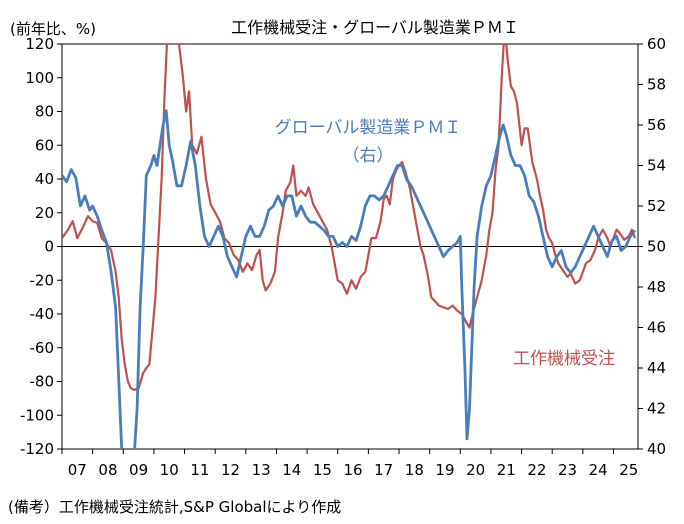 This screenshot has height=524, width=684. I want to click on x-tick-label: 18, so click(414, 470).